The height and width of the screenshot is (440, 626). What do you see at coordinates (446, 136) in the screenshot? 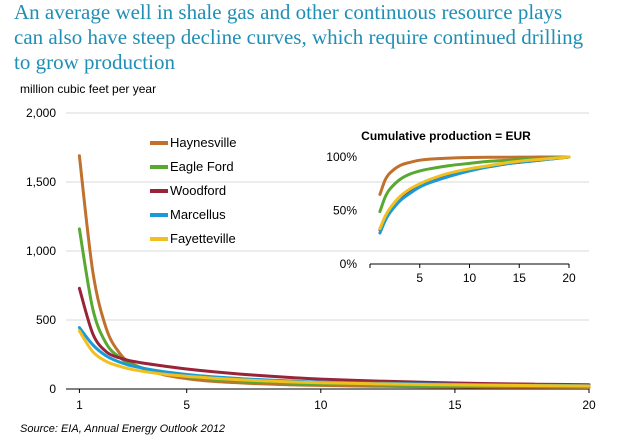
I see `inset-title: Cumulative production = EUR` at bounding box center [446, 136].